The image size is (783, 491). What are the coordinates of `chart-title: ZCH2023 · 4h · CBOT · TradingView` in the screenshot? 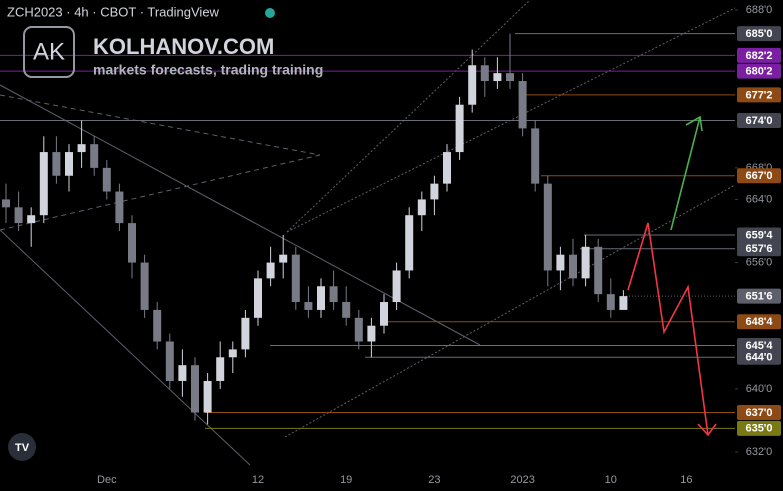 It's located at (113, 11).